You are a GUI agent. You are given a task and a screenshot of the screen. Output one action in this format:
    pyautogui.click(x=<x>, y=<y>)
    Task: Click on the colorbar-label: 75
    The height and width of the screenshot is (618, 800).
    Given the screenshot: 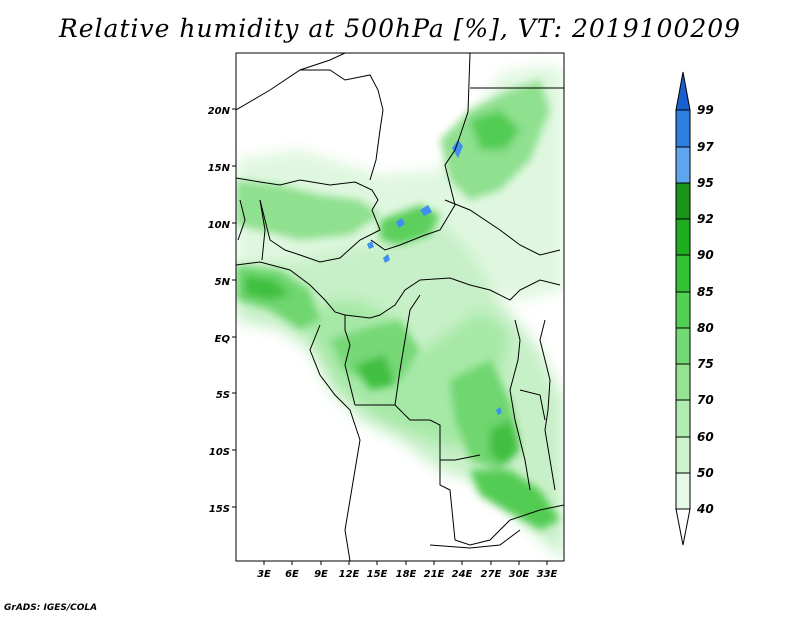 What is the action you would take?
    pyautogui.click(x=705, y=364)
    